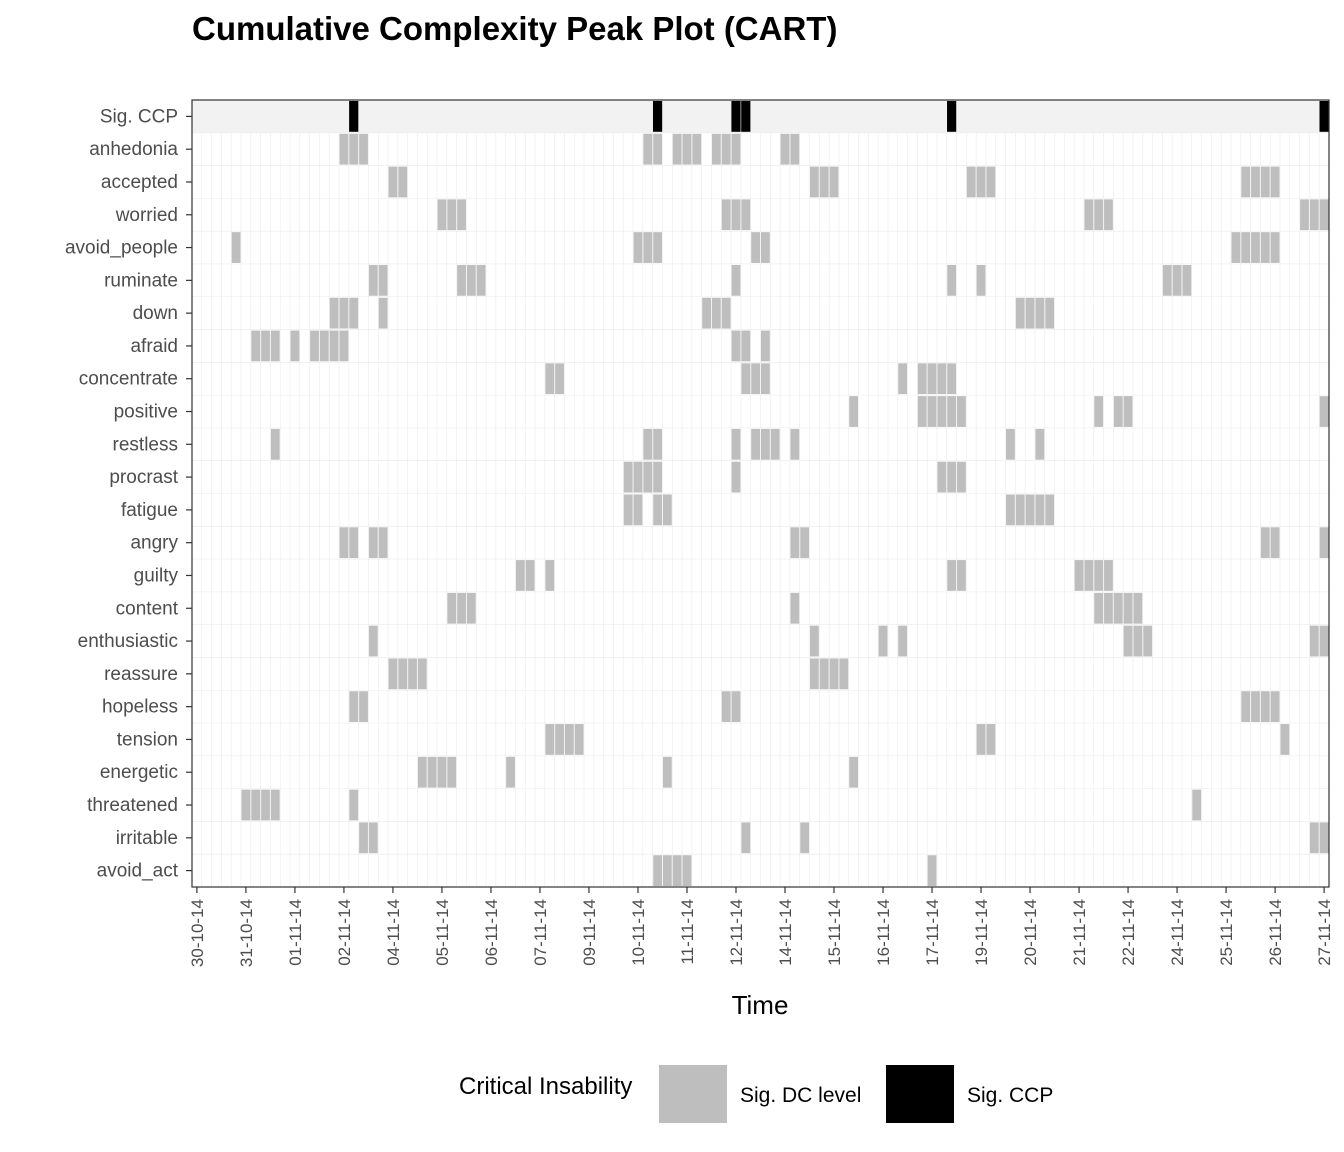 The height and width of the screenshot is (1152, 1344). What do you see at coordinates (246, 933) in the screenshot?
I see `x-tick-label: 31-10-14` at bounding box center [246, 933].